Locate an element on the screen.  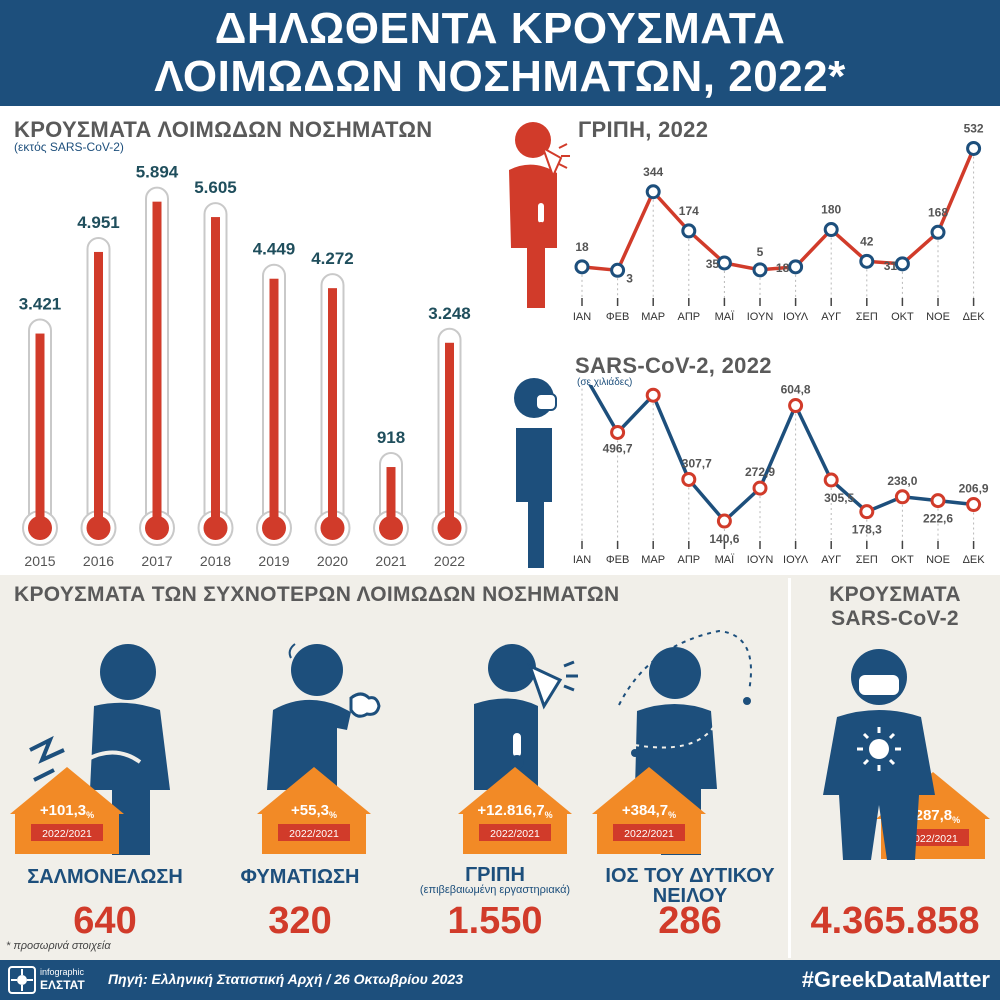
data-label-ΜΑΡ: 344 is located at coordinates (653, 172).